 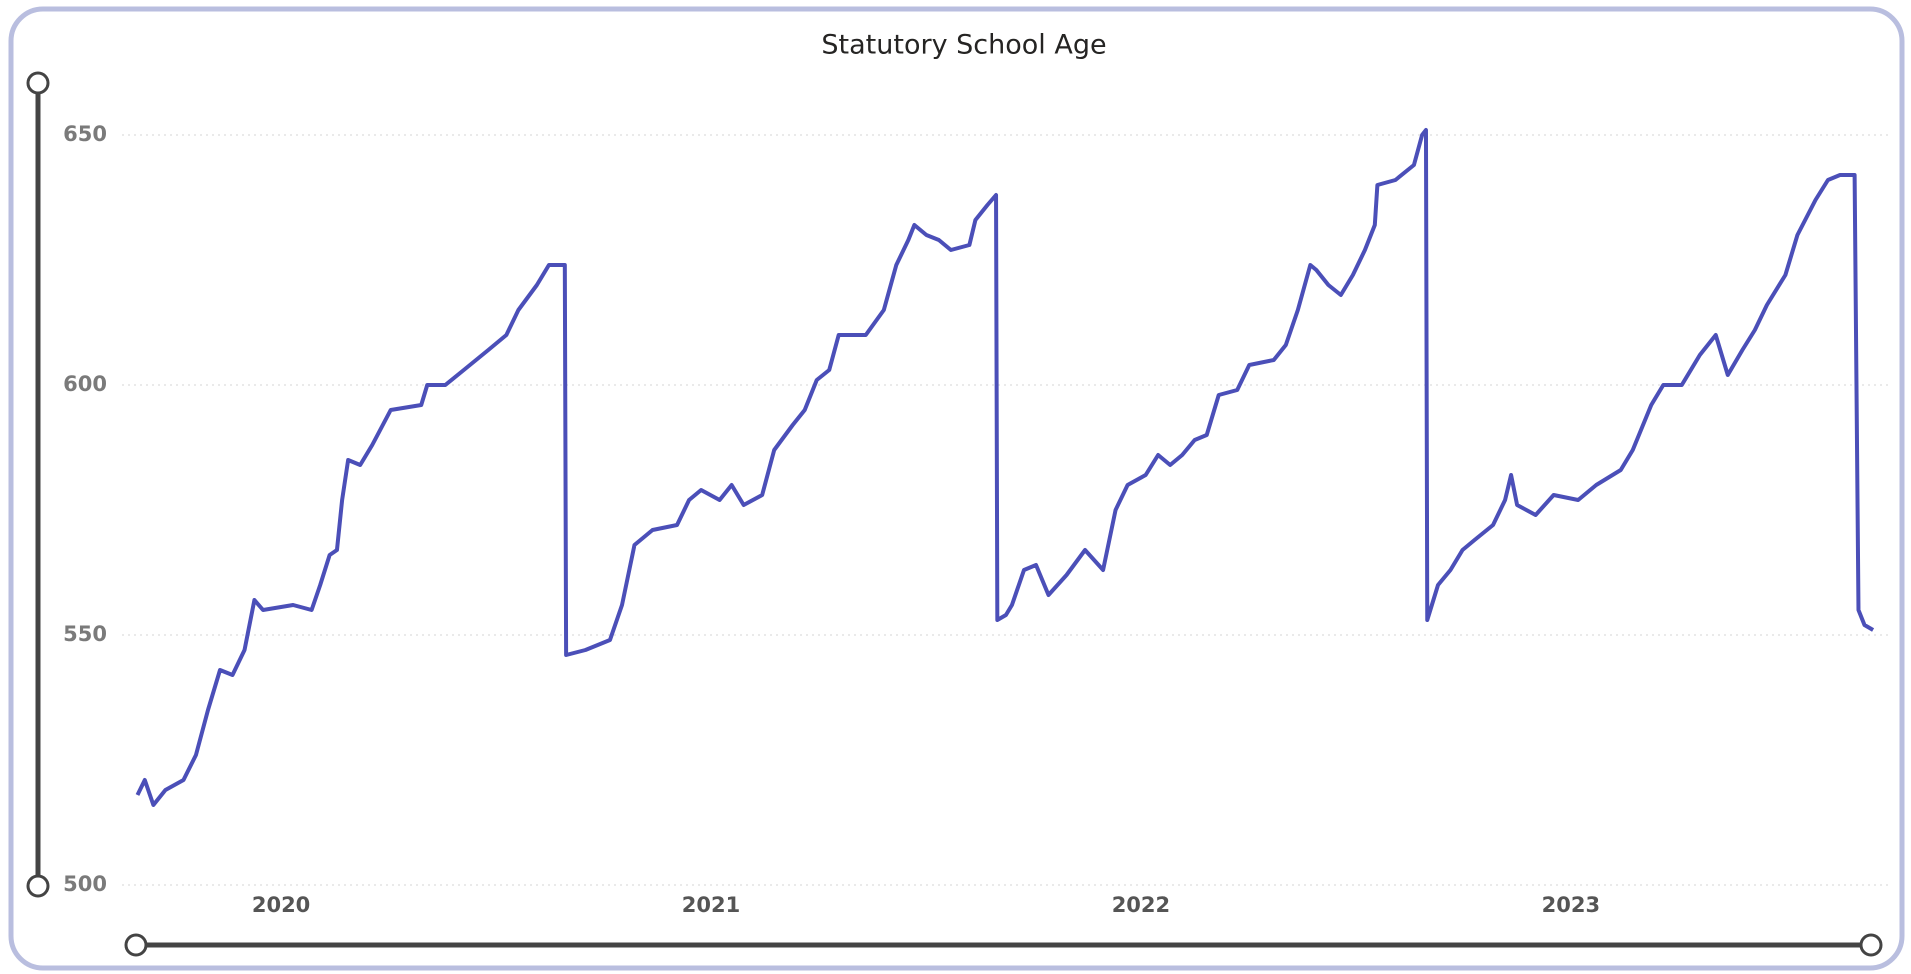 I want to click on chart-title: Statutory School Age, so click(x=963, y=45).